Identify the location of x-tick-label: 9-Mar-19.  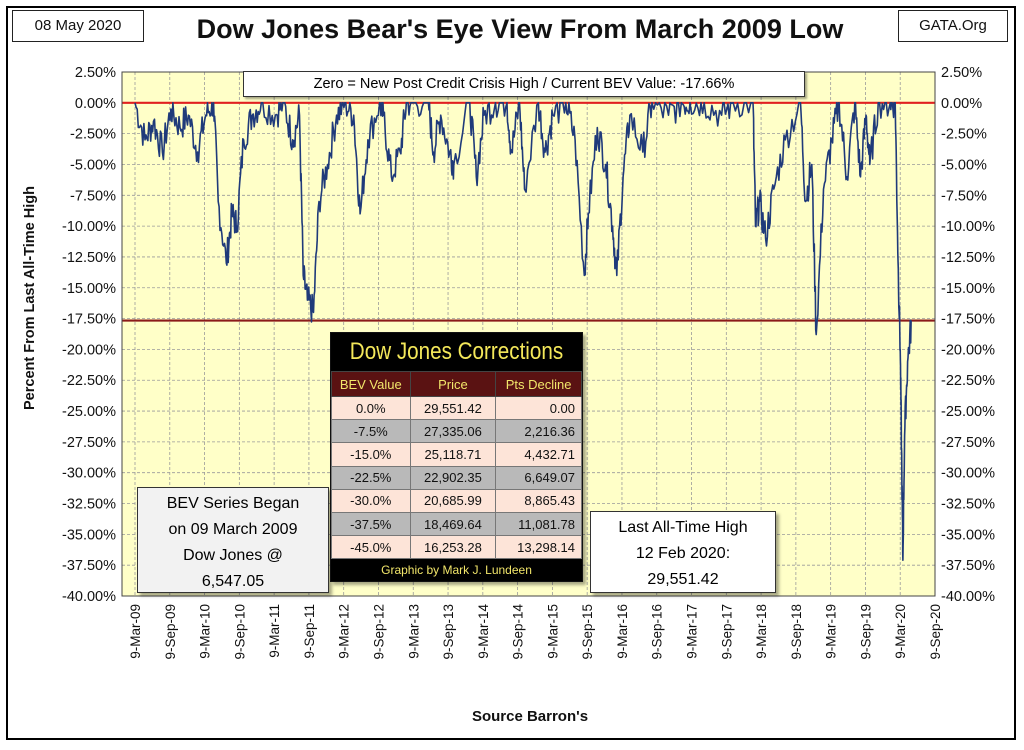
(831, 631).